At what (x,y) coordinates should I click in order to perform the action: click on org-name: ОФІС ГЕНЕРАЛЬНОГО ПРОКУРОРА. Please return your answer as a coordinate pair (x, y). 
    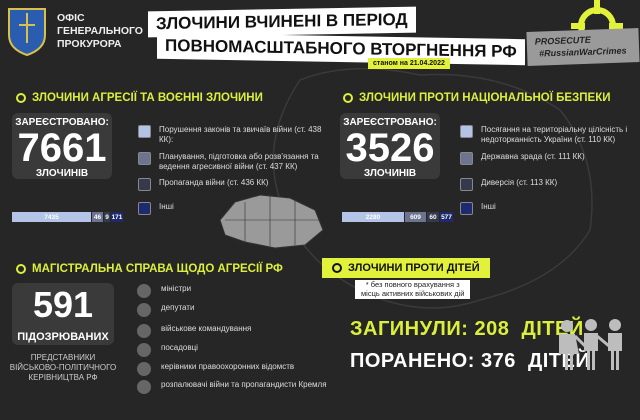
    Looking at the image, I should click on (100, 31).